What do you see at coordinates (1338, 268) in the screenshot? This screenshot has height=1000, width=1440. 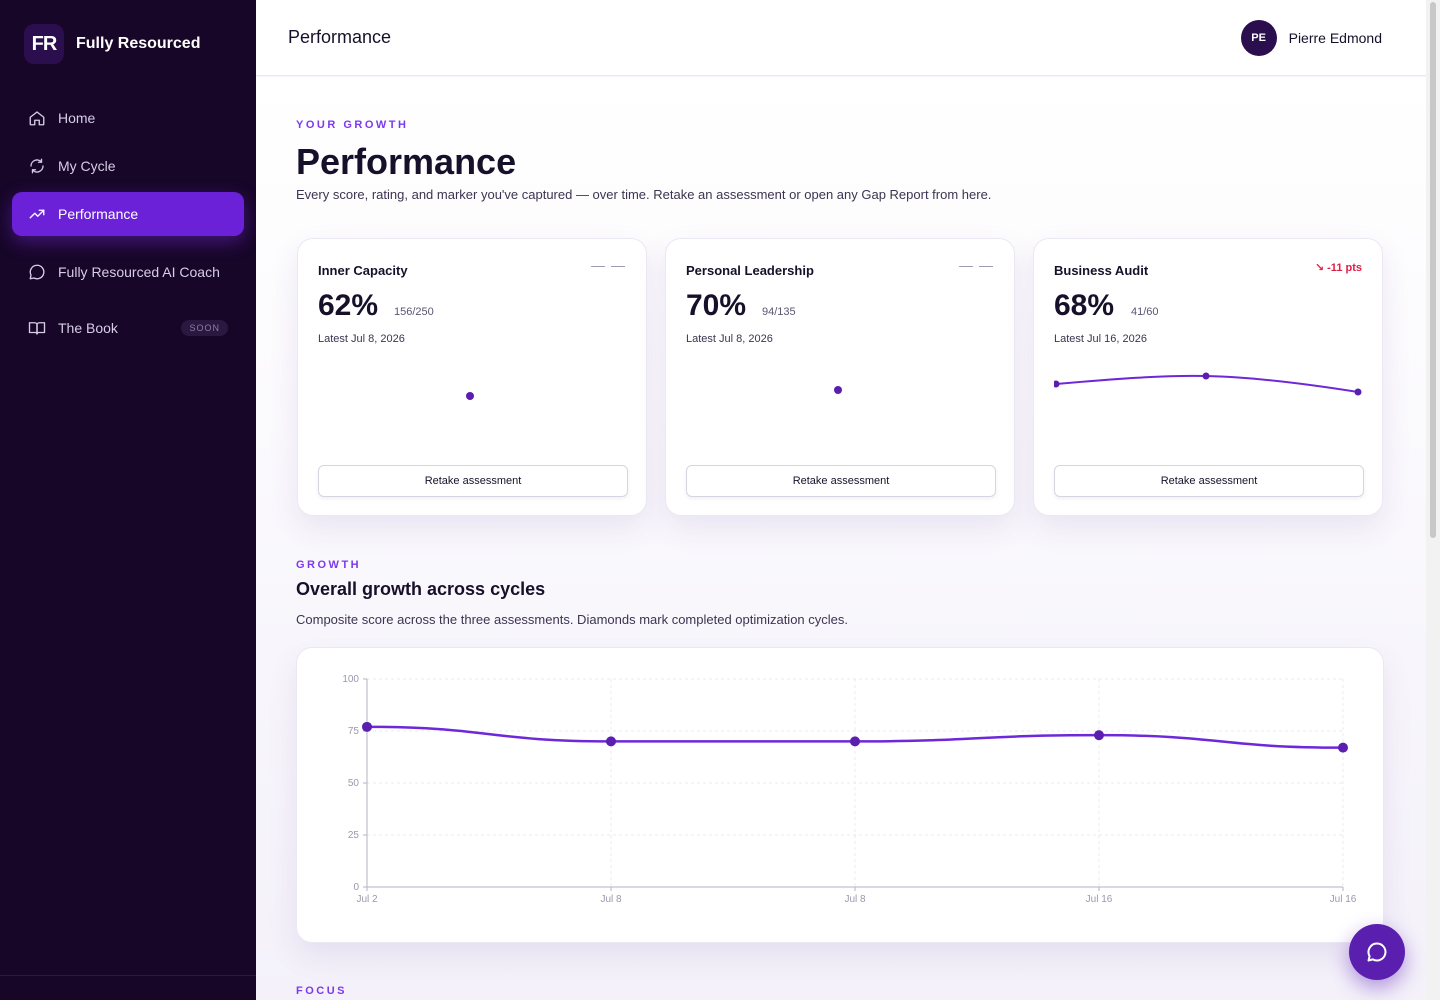 I see `delta-badge: ↘ -11 pts` at bounding box center [1338, 268].